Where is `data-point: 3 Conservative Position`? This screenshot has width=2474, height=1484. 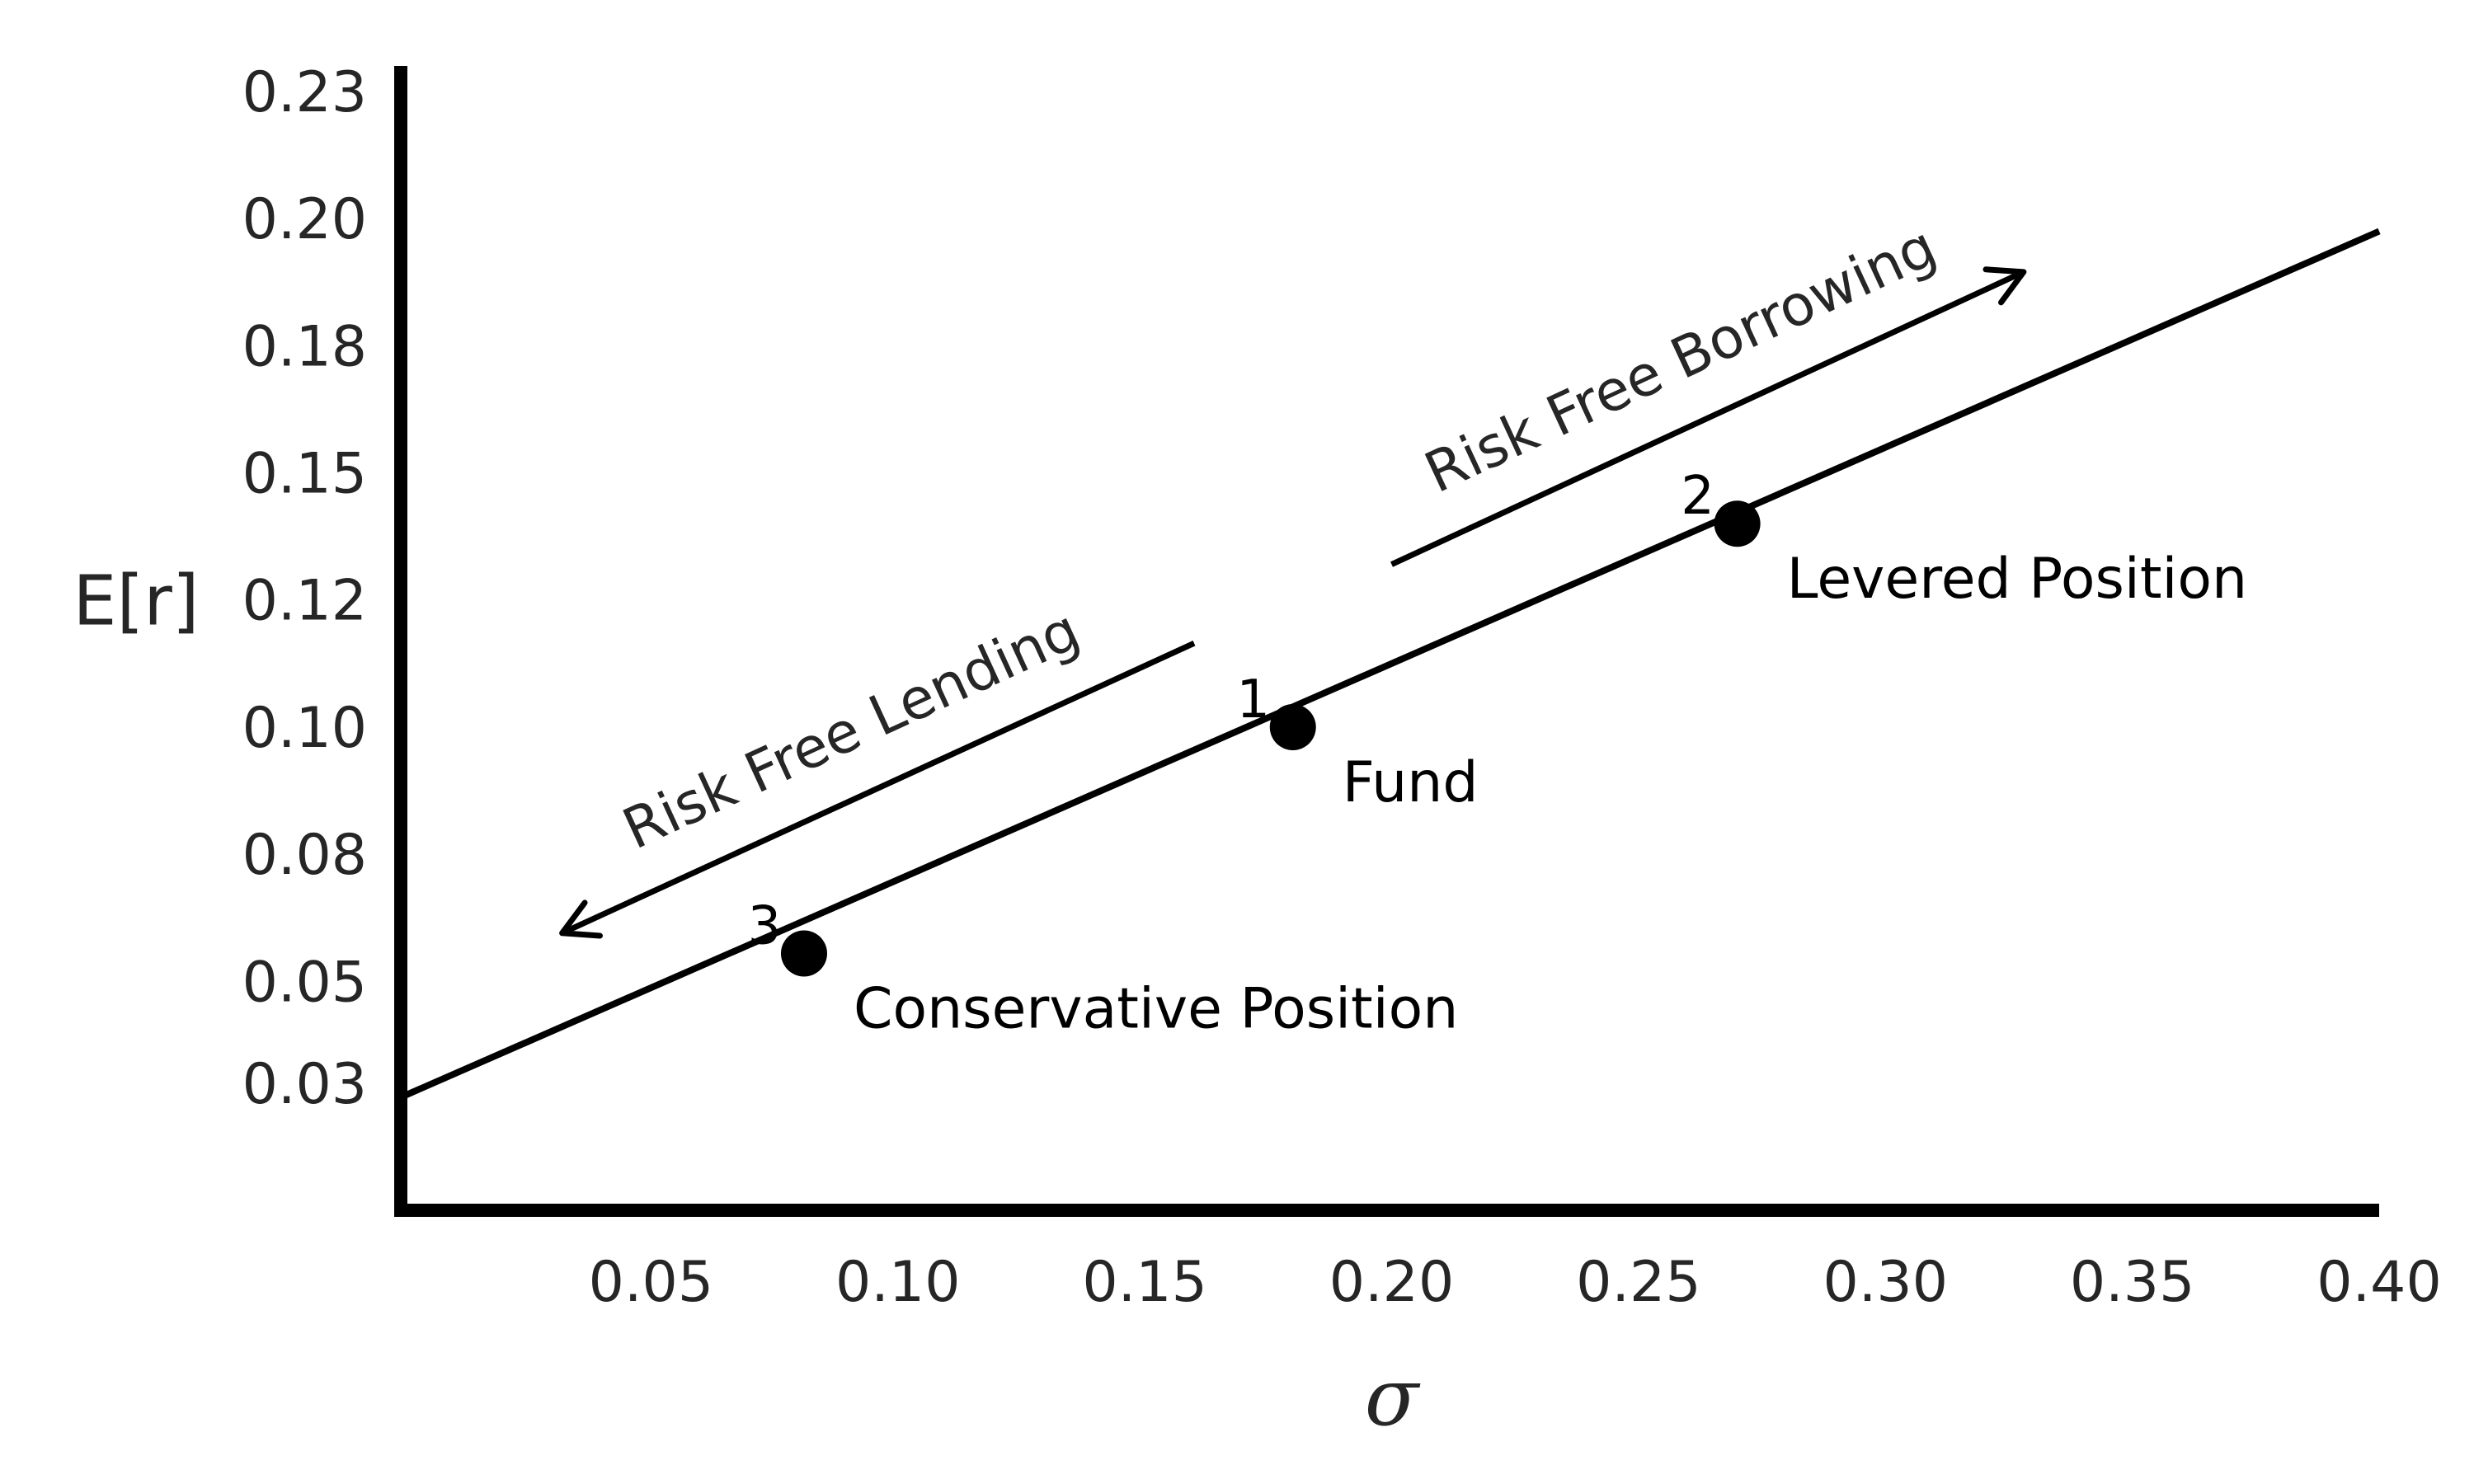 data-point: 3 Conservative Position is located at coordinates (1103, 968).